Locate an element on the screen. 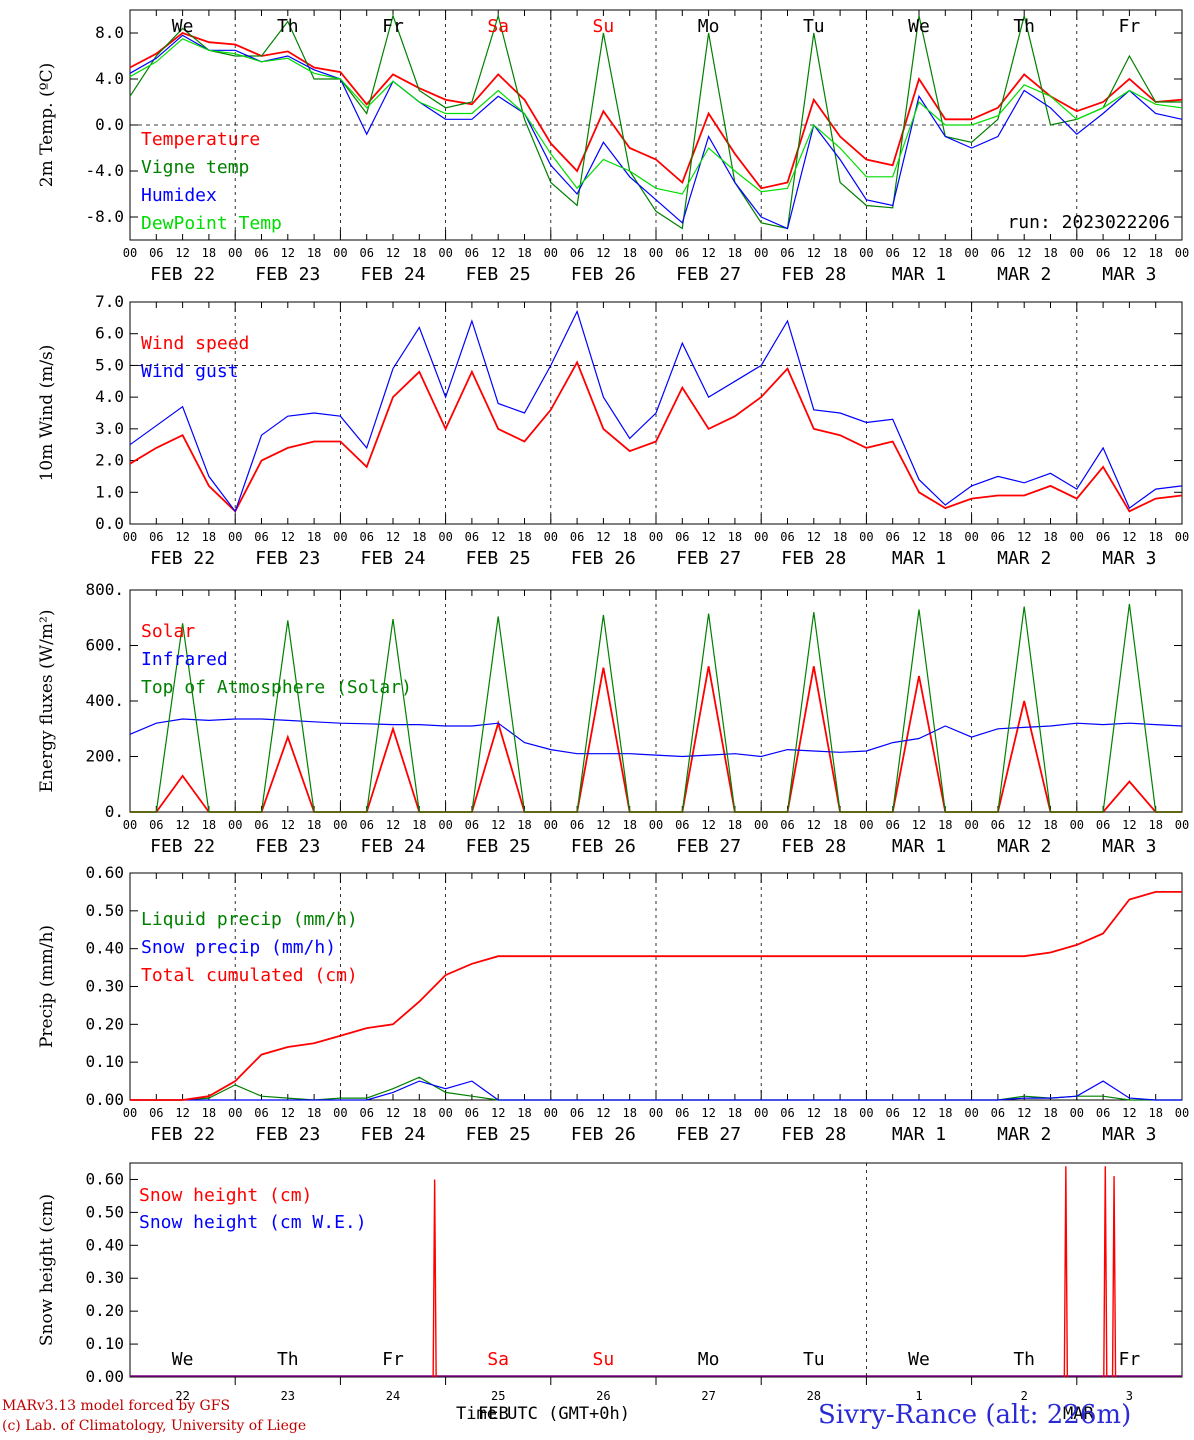  y-tick-label: 200. is located at coordinates (104, 756).